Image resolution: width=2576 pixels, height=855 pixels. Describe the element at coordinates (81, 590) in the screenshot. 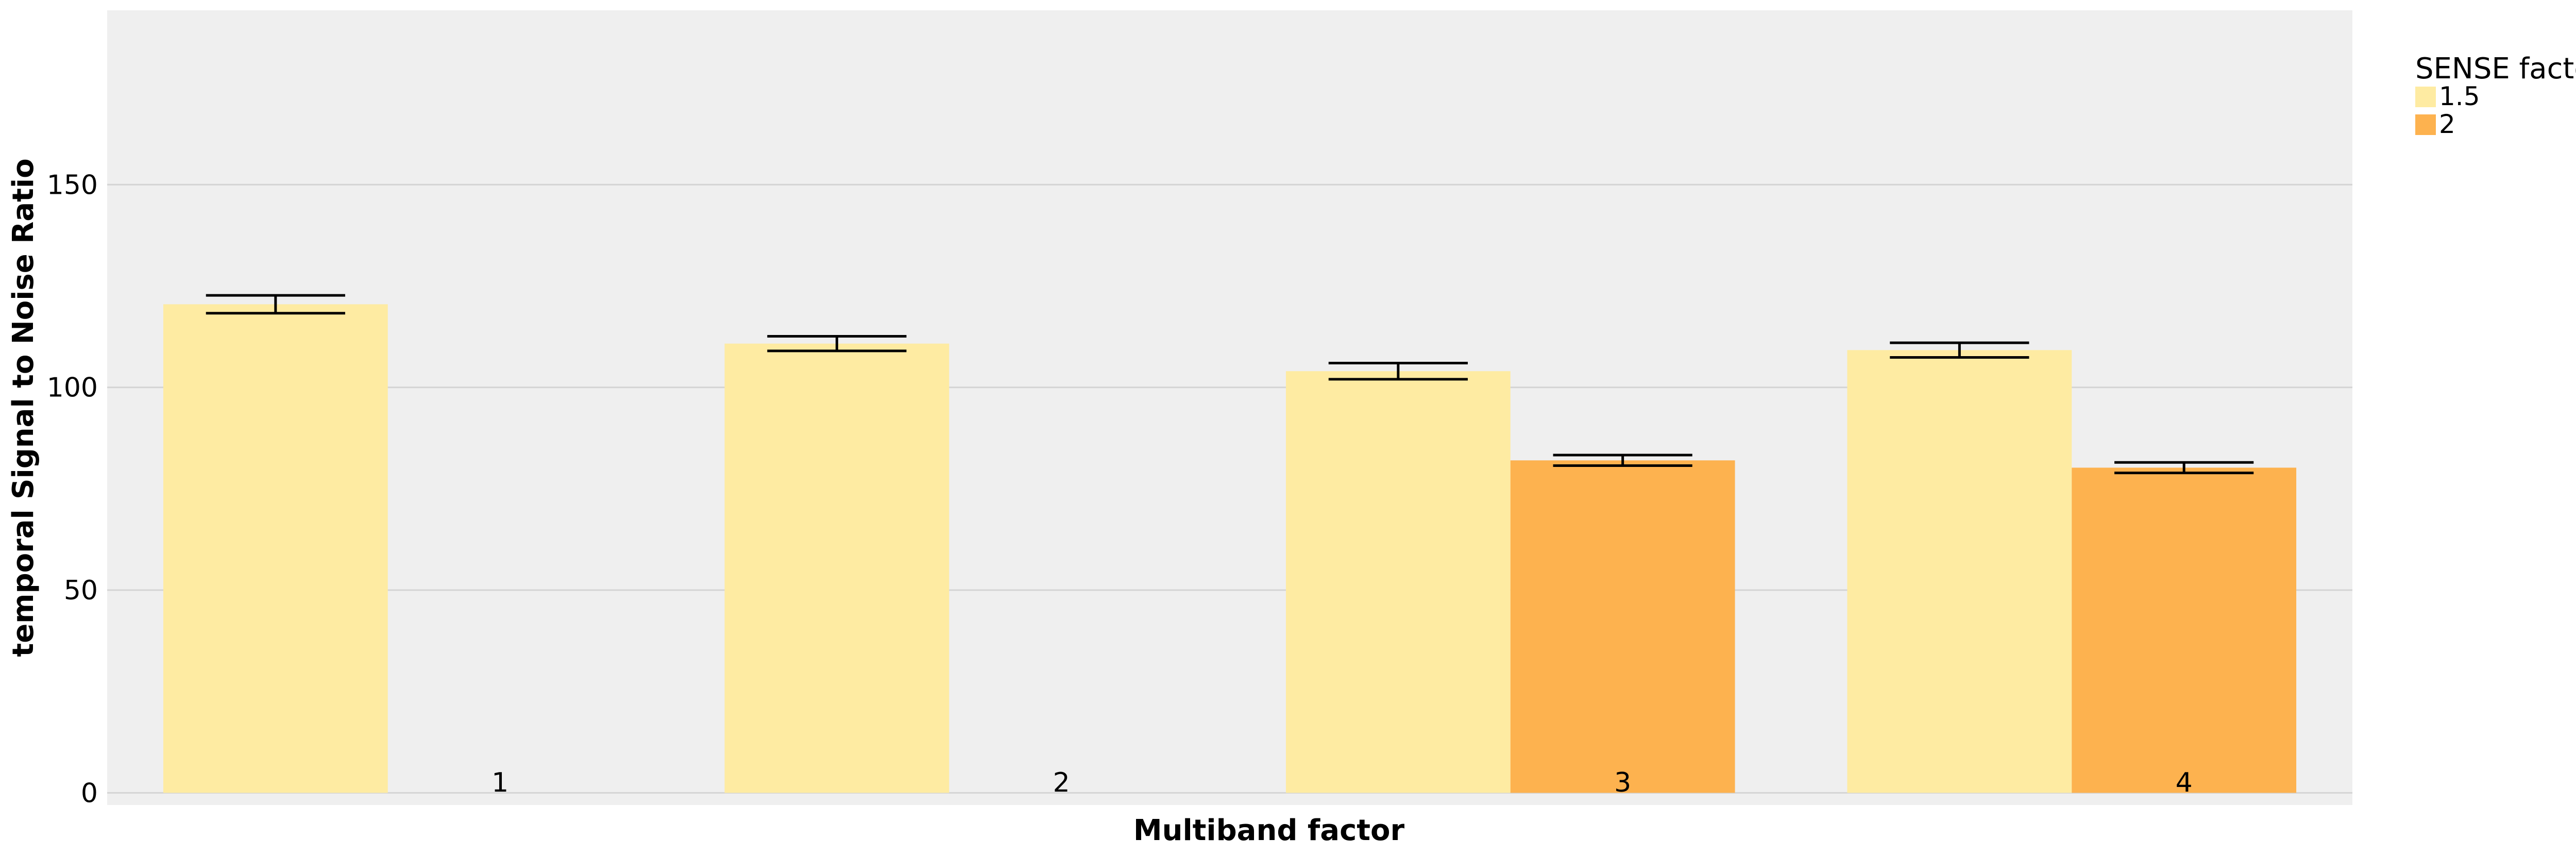

I see `y-tick-label: 50` at that location.